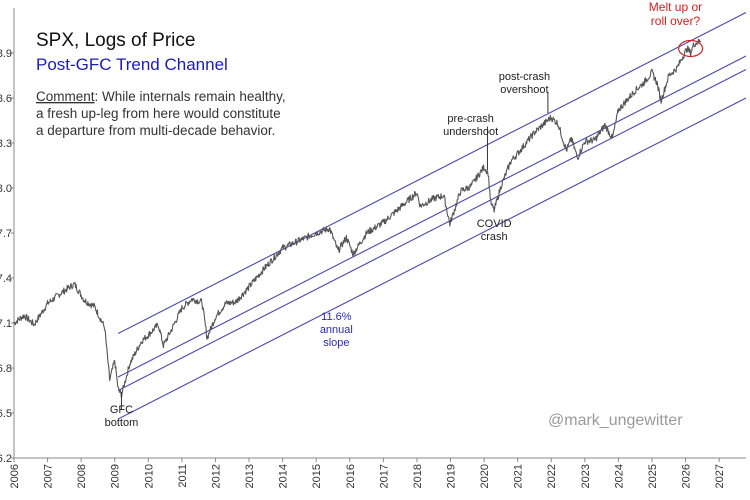  What do you see at coordinates (524, 77) in the screenshot?
I see `annotation-text: post-crash` at bounding box center [524, 77].